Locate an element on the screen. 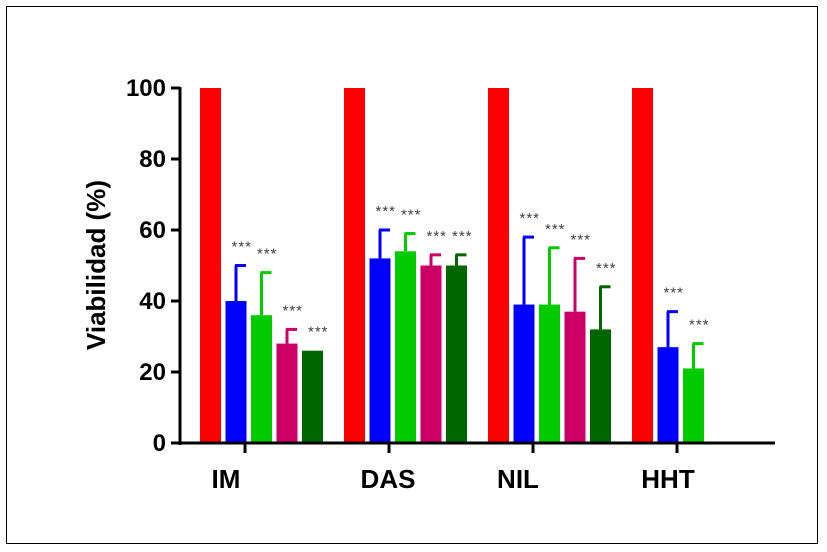  x-category-label: IM is located at coordinates (226, 479).